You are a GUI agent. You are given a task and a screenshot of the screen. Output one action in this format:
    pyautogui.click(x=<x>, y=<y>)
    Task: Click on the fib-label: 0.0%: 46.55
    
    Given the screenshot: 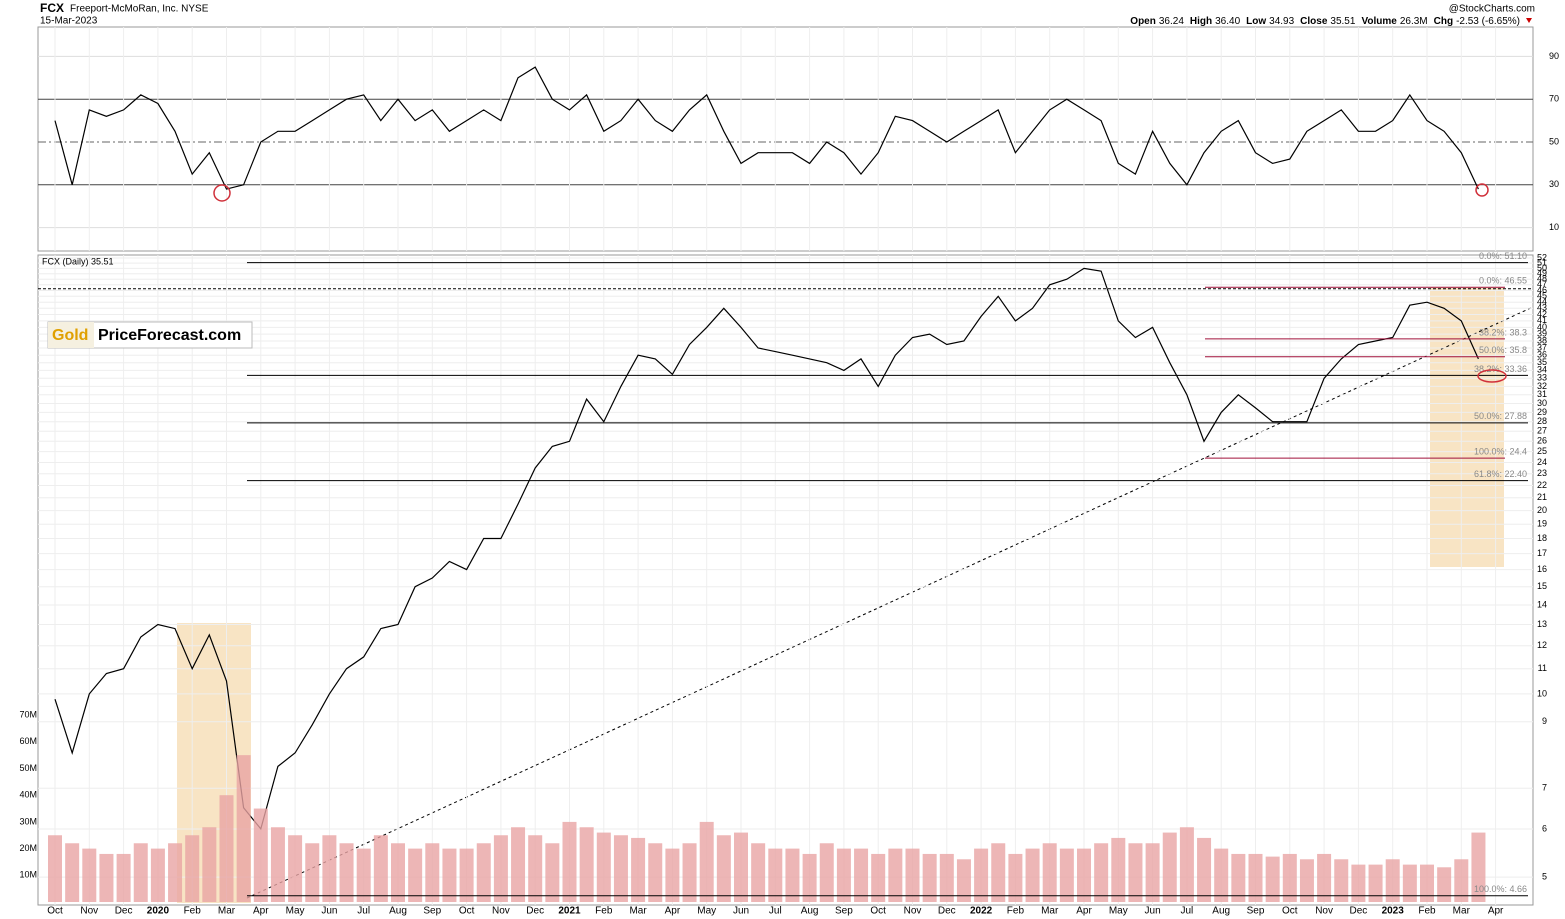 What is the action you would take?
    pyautogui.click(x=1503, y=281)
    